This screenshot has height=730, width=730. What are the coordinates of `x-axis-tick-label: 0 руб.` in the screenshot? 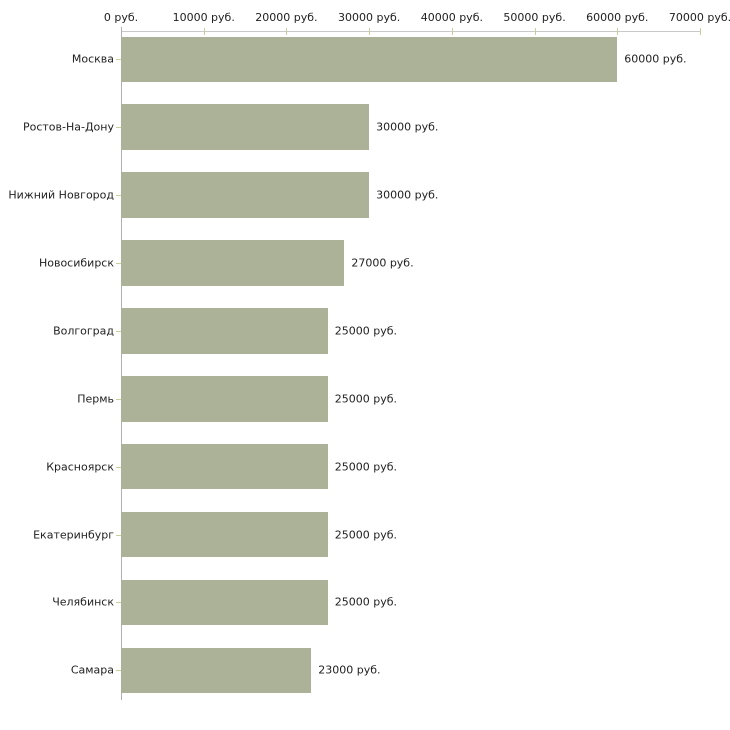 It's located at (121, 17).